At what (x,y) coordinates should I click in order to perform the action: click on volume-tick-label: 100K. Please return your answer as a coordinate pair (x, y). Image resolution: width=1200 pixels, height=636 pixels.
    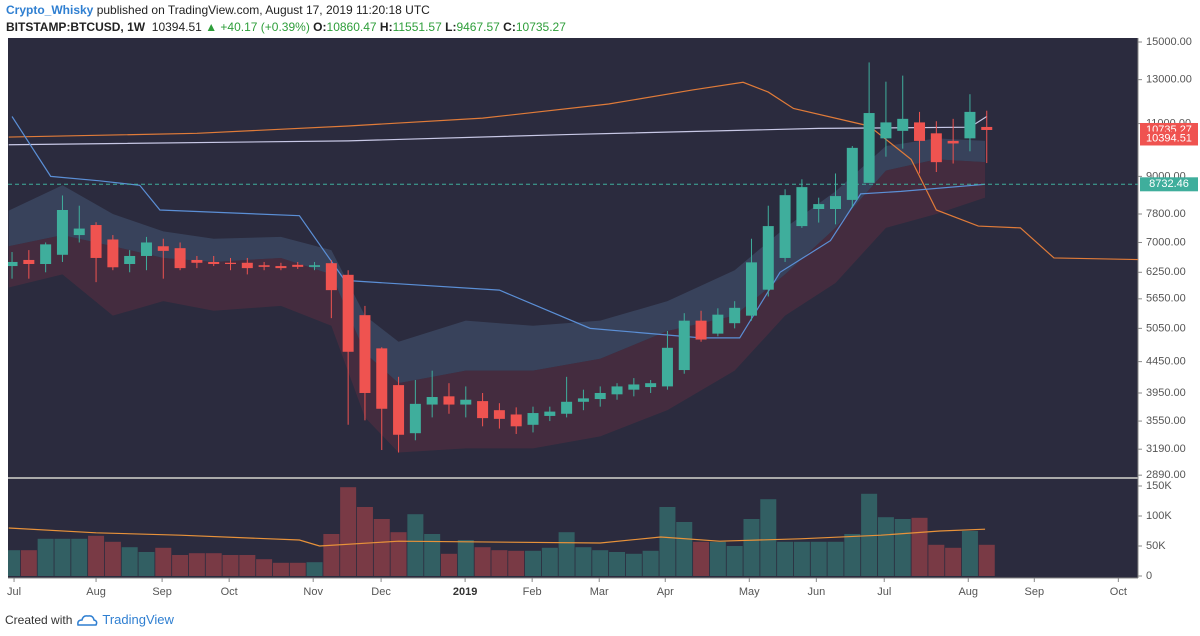
    Looking at the image, I should click on (1159, 516).